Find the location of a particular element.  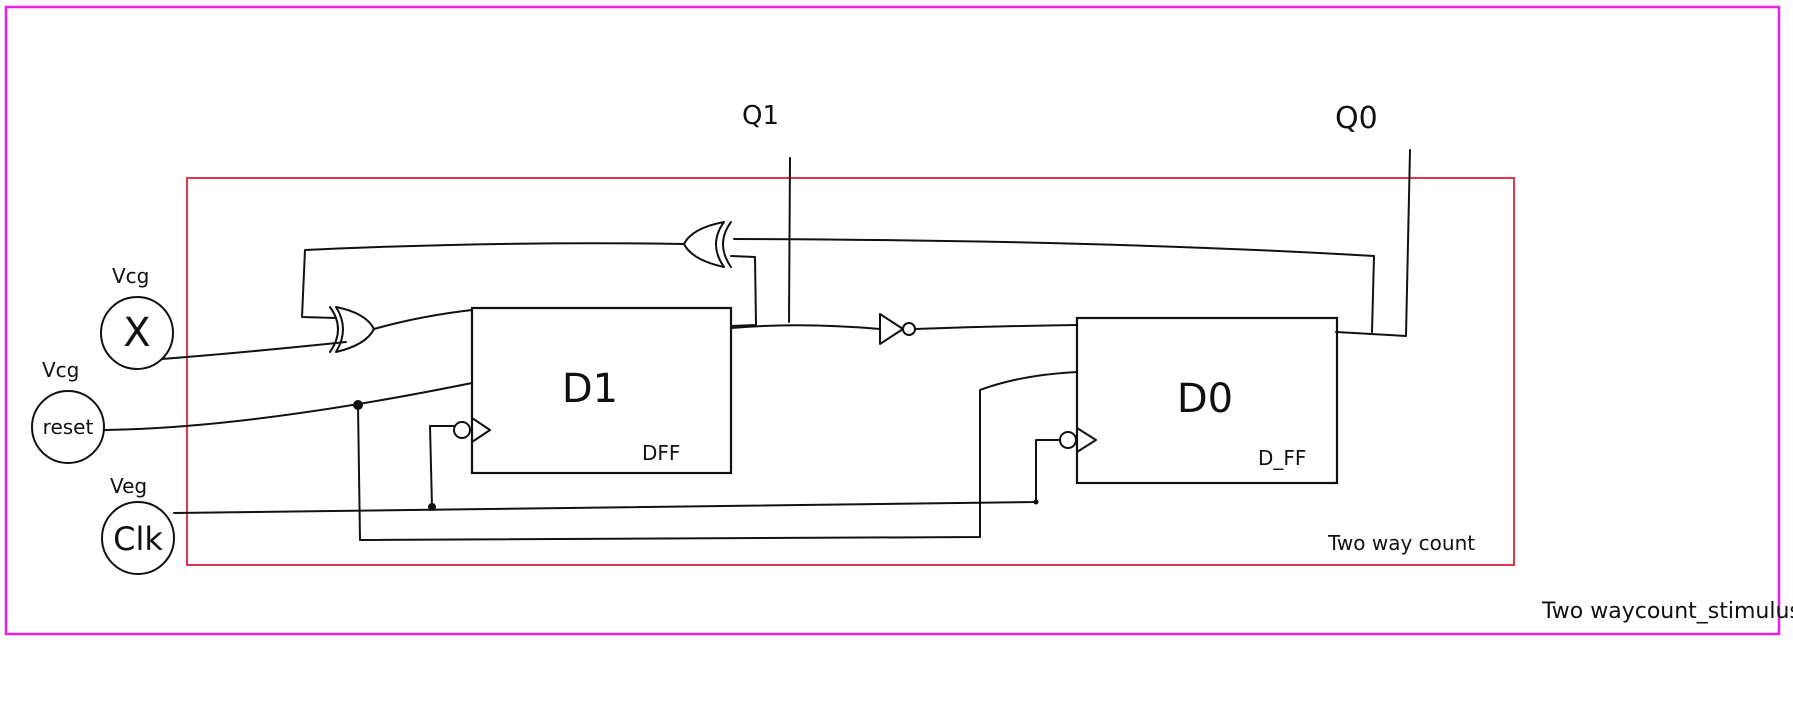

source-reset-type-label: Vcg is located at coordinates (60, 370).